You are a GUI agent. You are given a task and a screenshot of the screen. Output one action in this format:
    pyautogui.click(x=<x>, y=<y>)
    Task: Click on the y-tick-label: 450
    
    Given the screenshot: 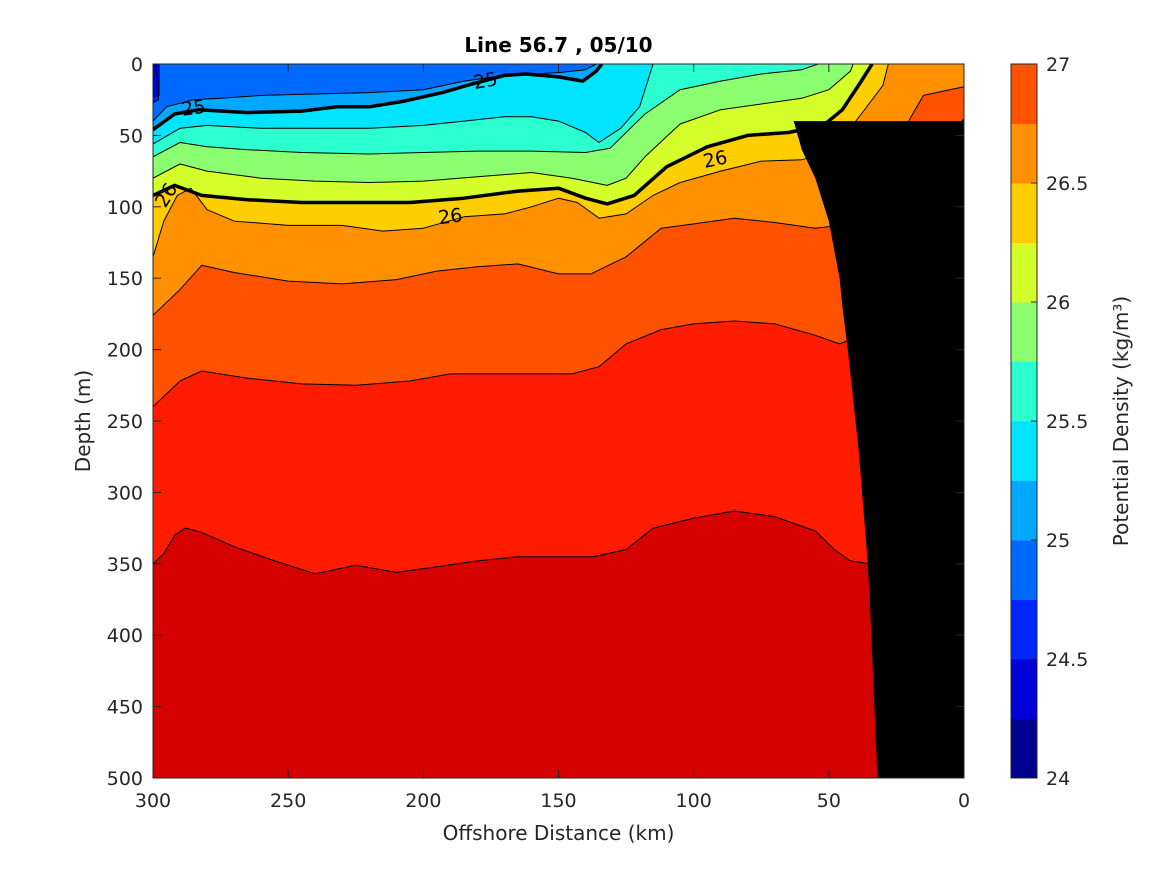 What is the action you would take?
    pyautogui.click(x=125, y=708)
    